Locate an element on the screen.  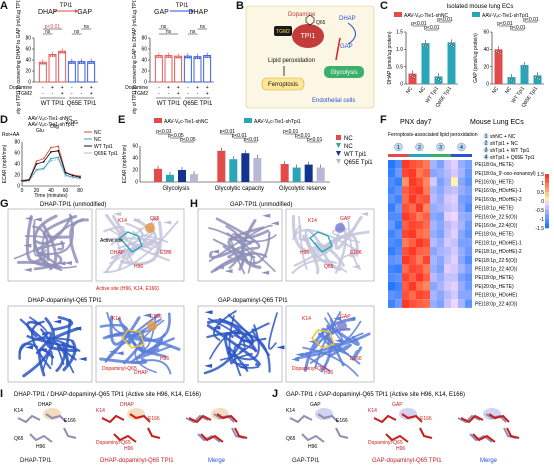
a2-y-tick-label: 80 is located at coordinates (144, 39).